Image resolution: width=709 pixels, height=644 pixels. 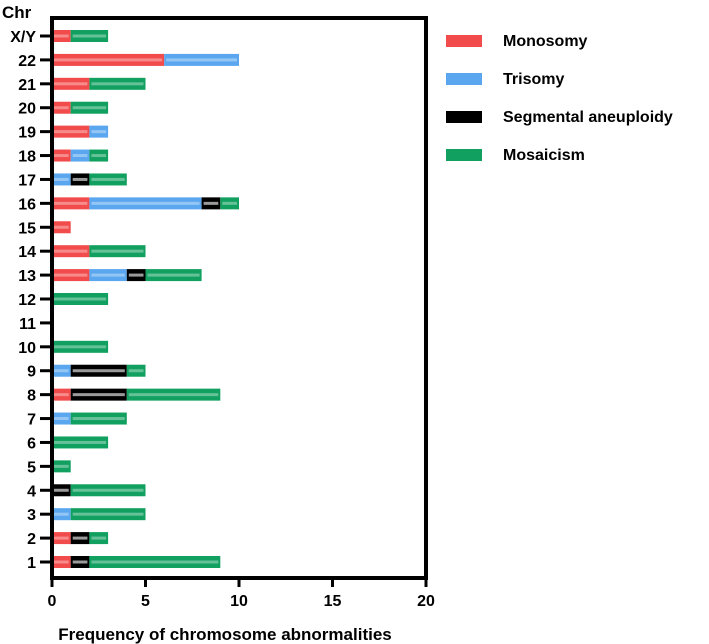 What do you see at coordinates (27, 252) in the screenshot?
I see `y-tick-label: 14` at bounding box center [27, 252].